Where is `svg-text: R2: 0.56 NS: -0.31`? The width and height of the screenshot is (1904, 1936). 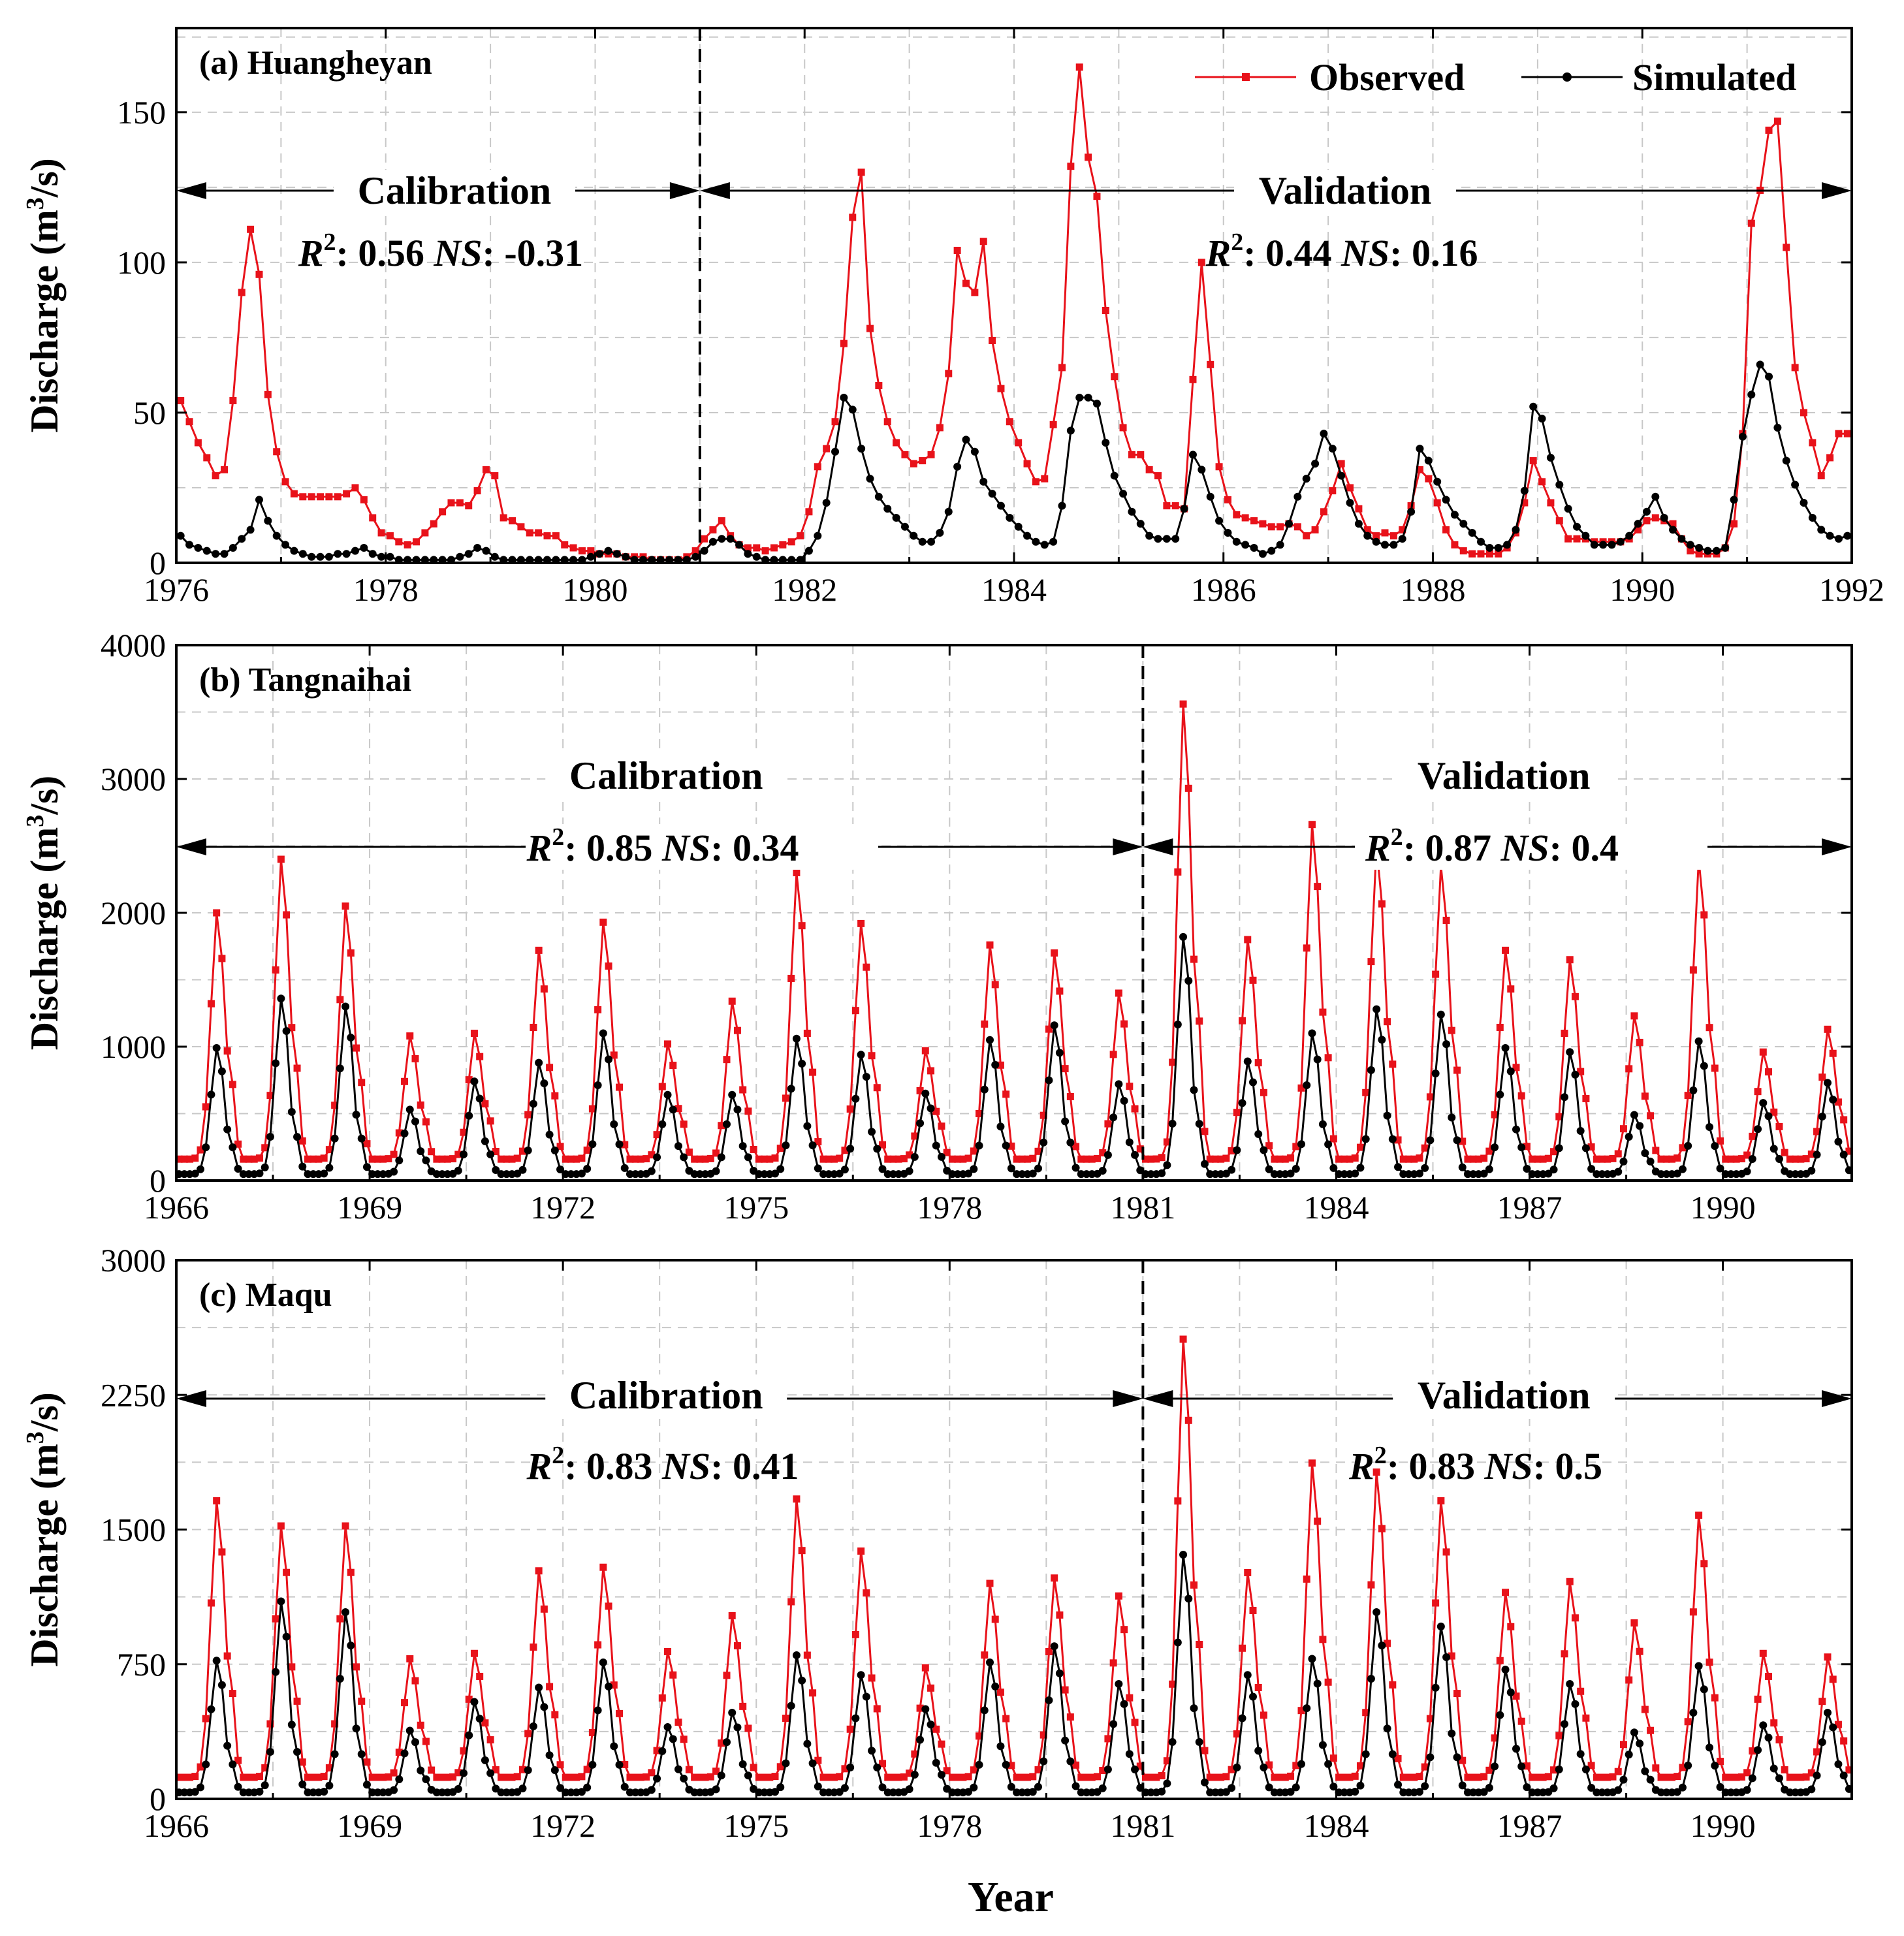 svg-text: R2: 0.56 NS: -0.31 is located at coordinates (440, 251).